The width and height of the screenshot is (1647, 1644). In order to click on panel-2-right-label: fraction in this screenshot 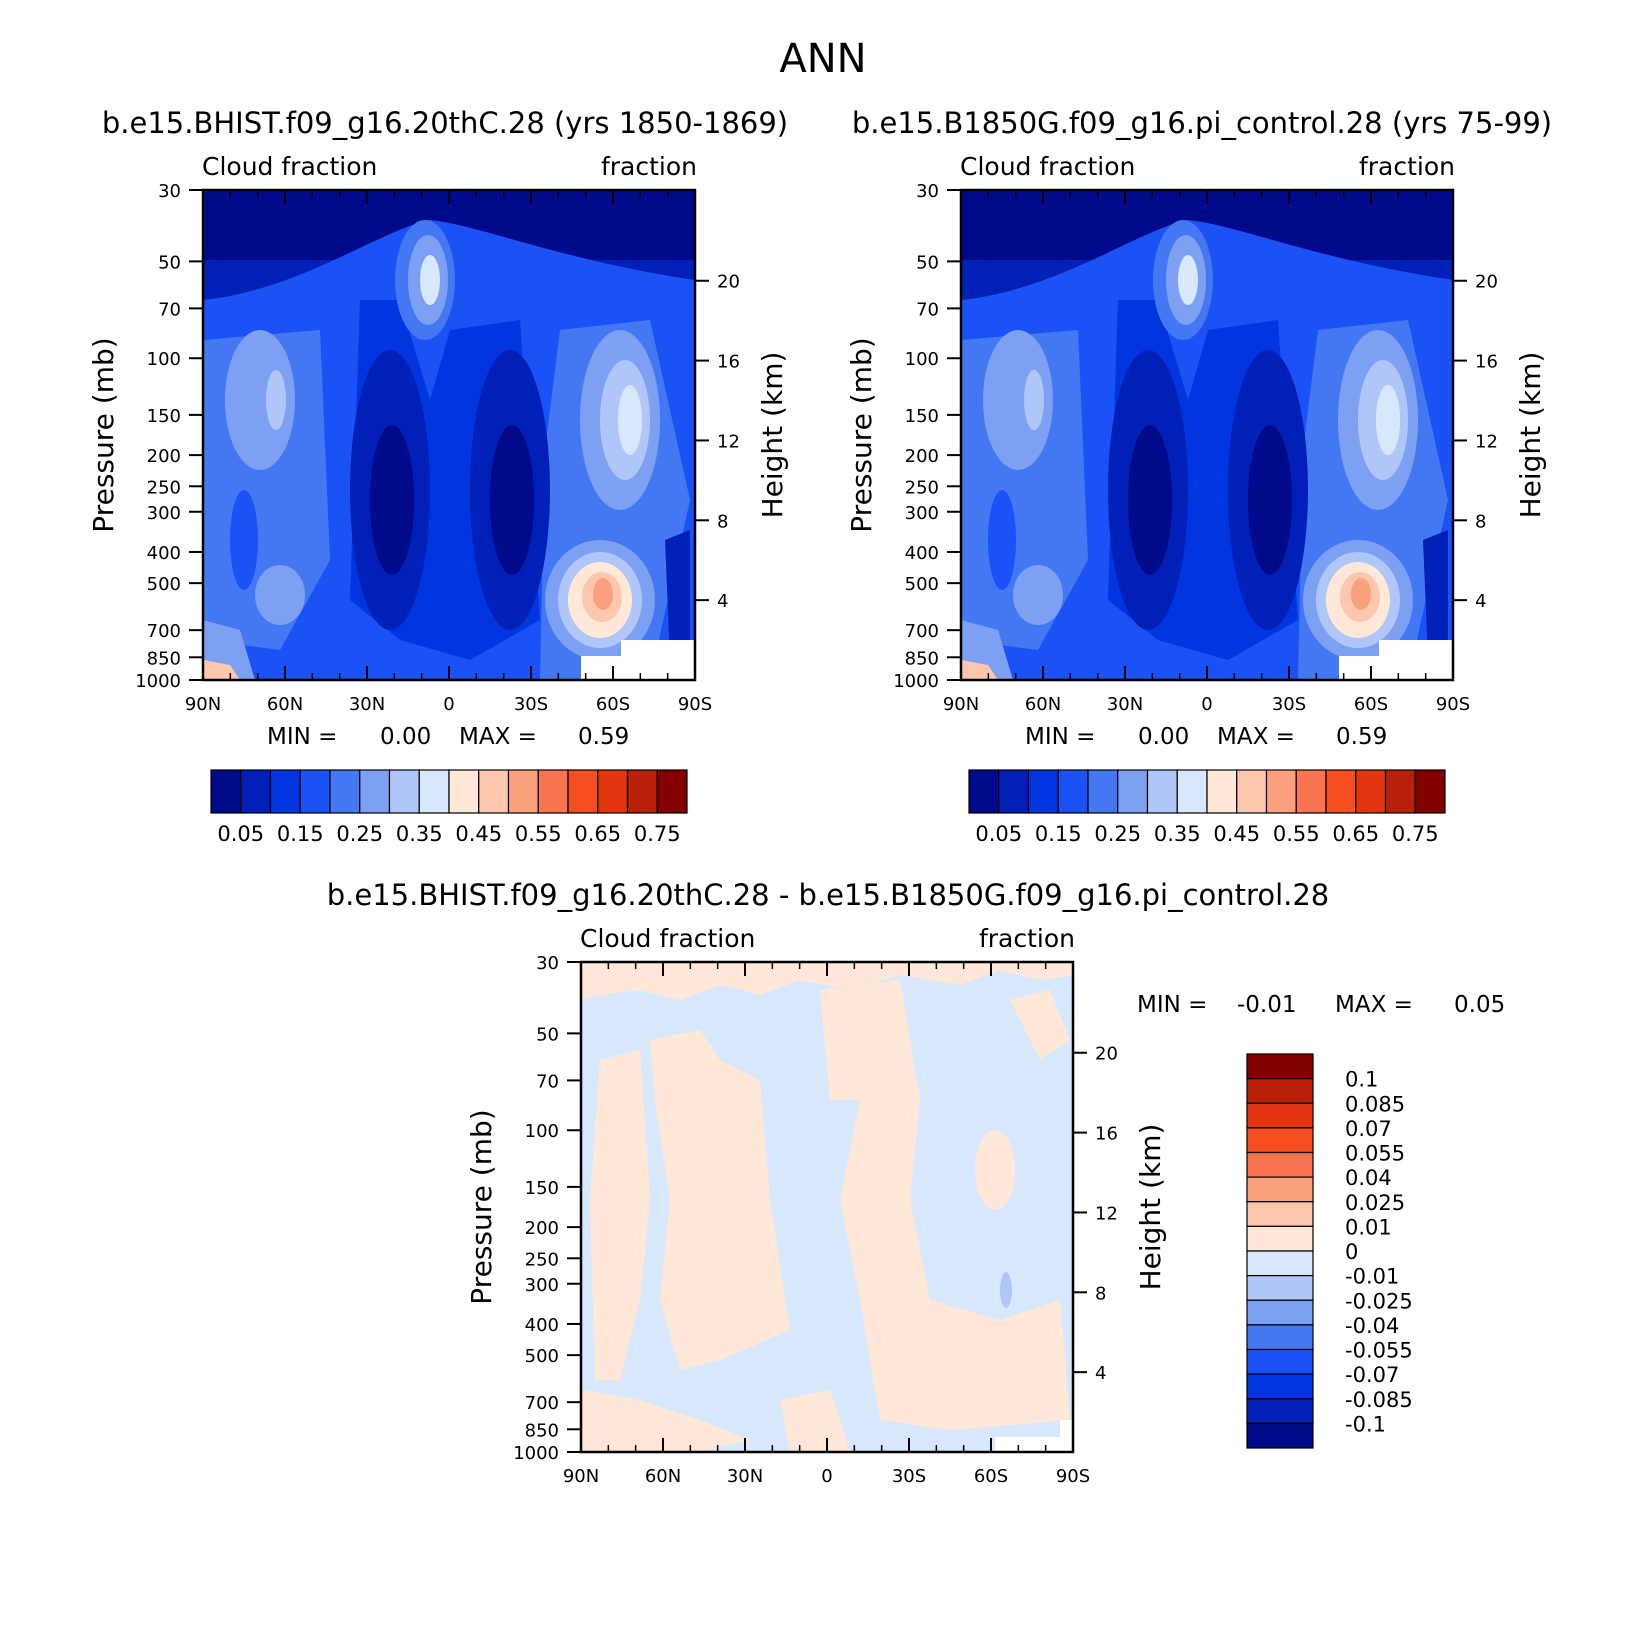, I will do `click(1407, 166)`.